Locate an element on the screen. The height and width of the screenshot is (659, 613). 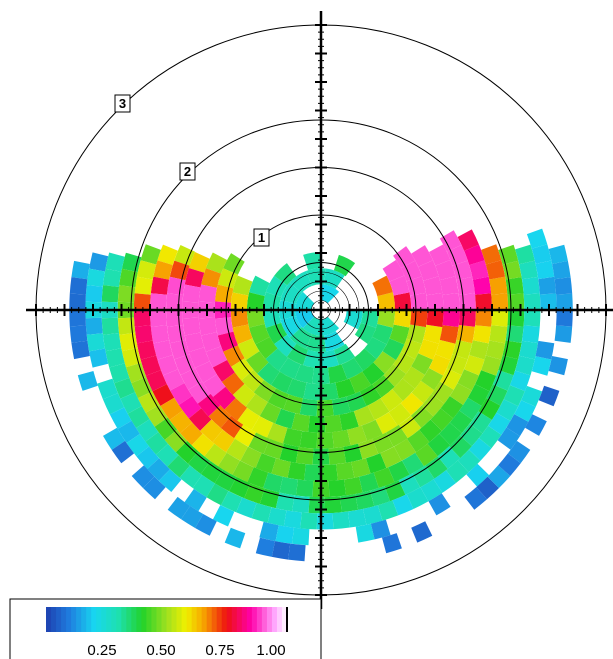
colorbar: 0.25 0.50 0.75 1.00 is located at coordinates (165, 628).